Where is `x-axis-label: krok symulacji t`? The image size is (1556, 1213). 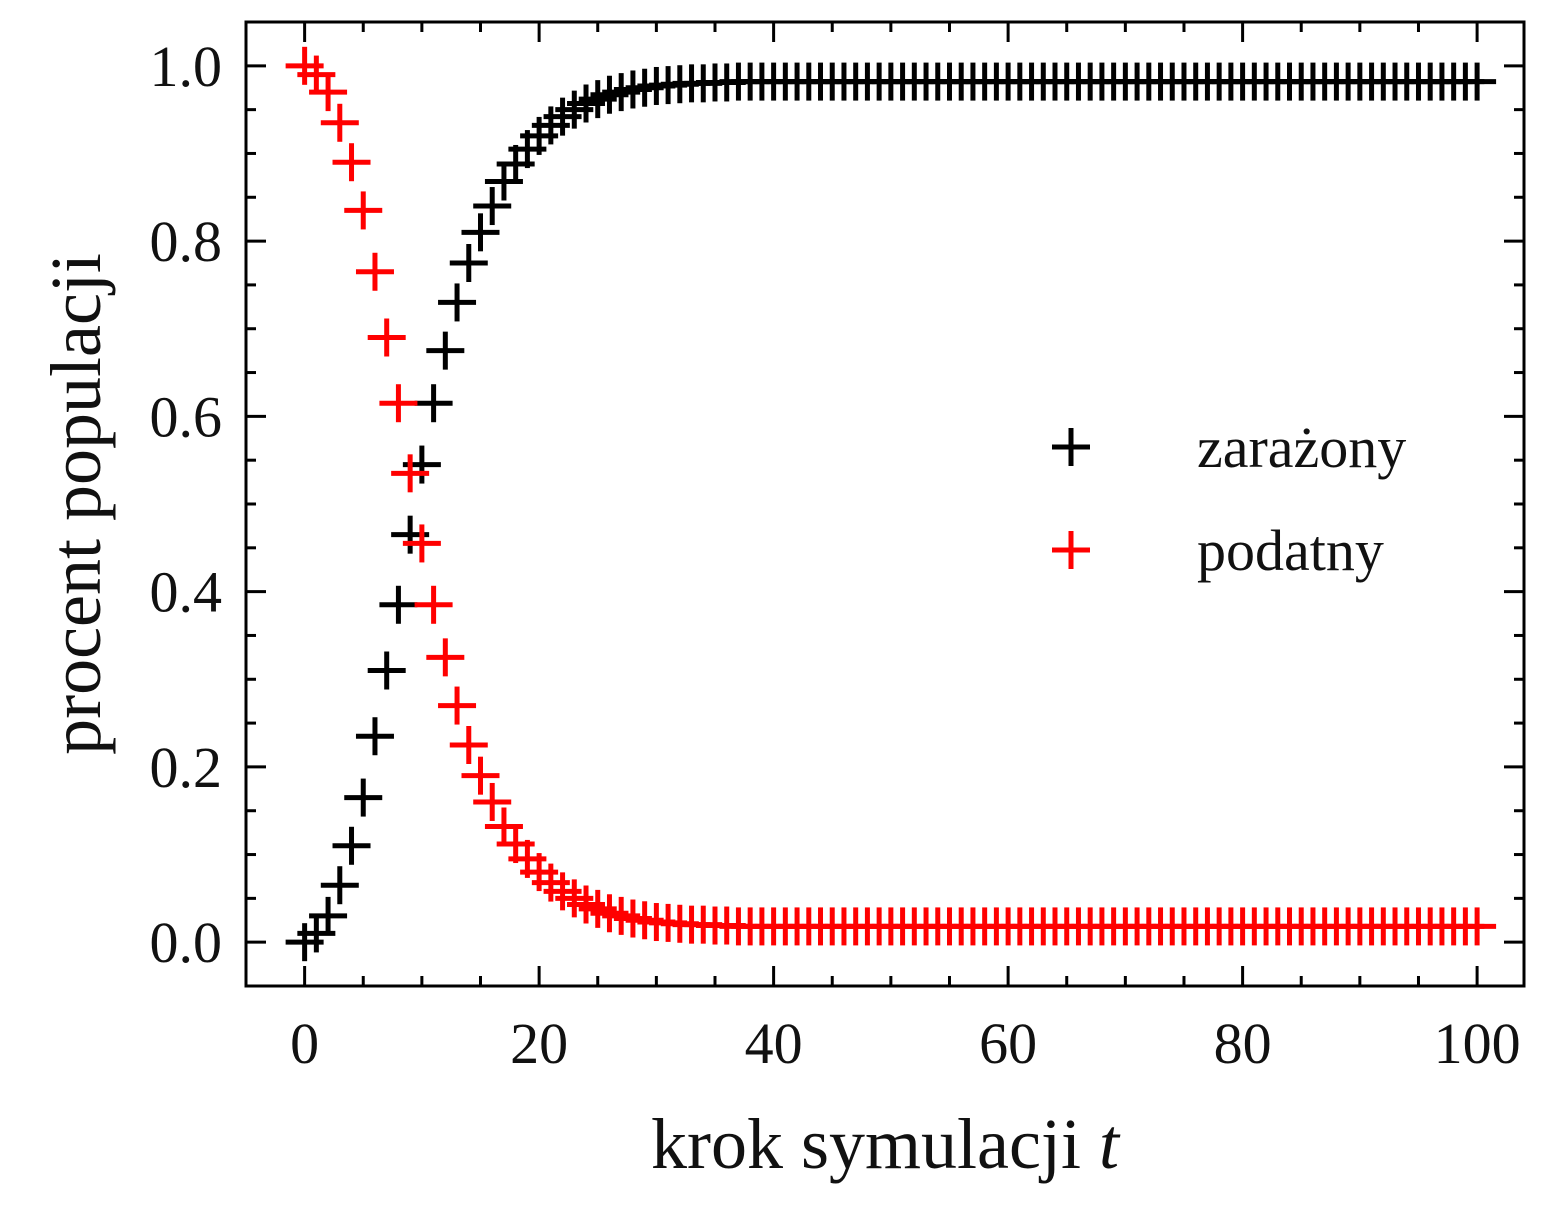
x-axis-label: krok symulacji t is located at coordinates (886, 1144).